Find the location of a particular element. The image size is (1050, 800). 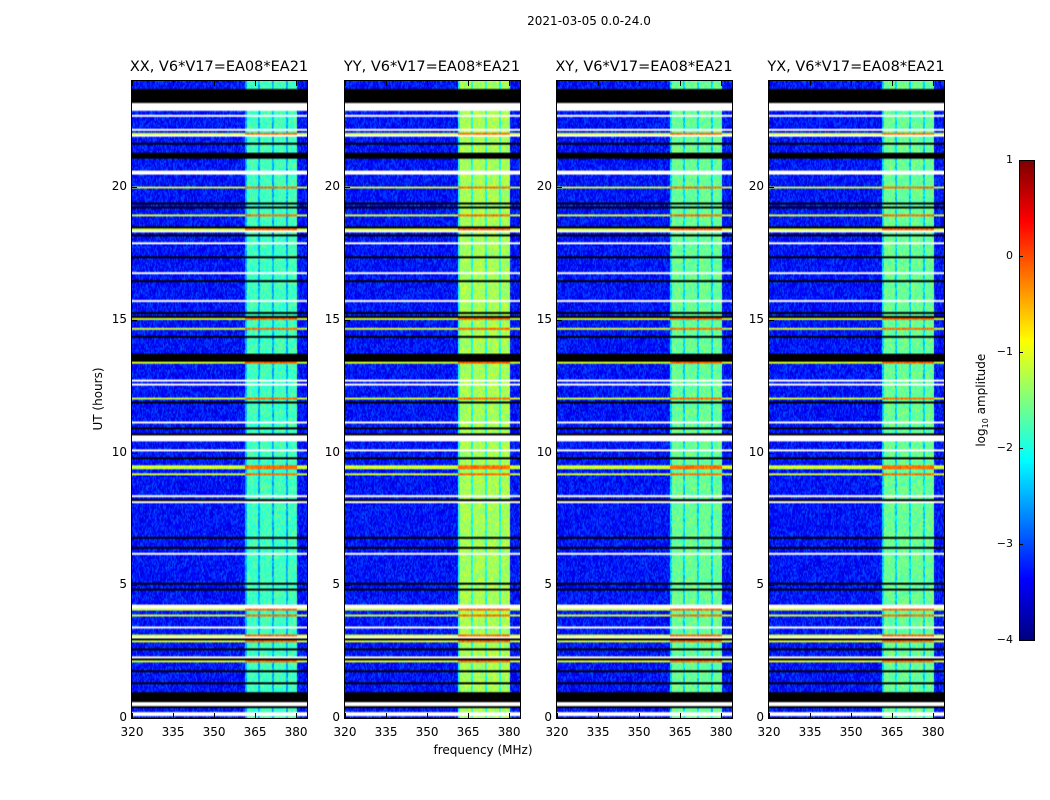

panel-title: YY, V6*V17=EA08*EA21 is located at coordinates (432, 67).